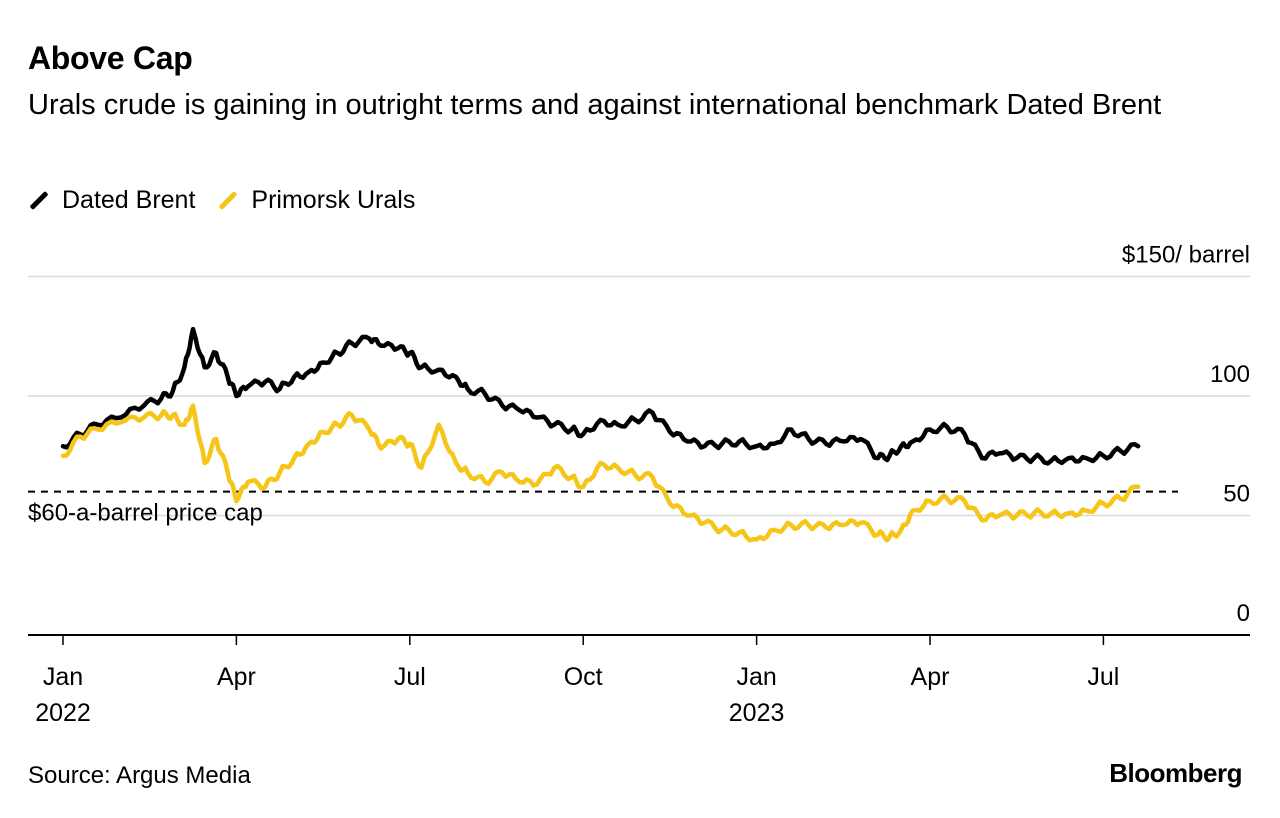 This screenshot has width=1280, height=818. What do you see at coordinates (1243, 613) in the screenshot?
I see `y-tick-label-0: 0` at bounding box center [1243, 613].